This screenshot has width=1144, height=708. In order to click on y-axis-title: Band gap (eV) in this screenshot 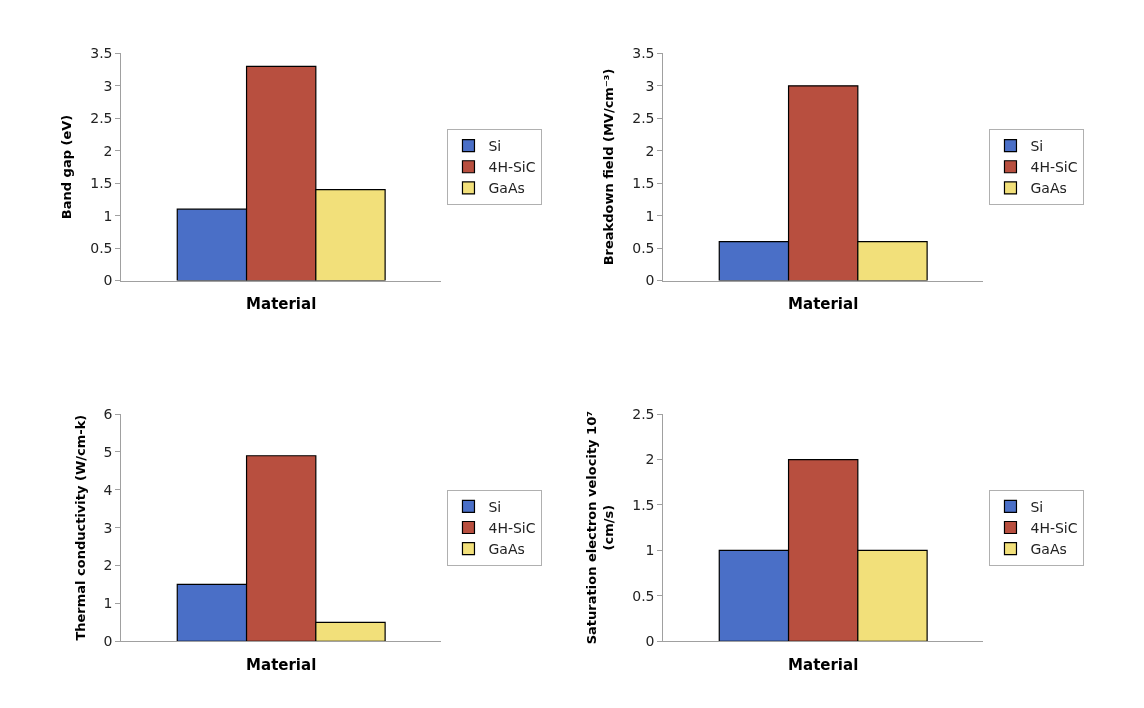, I will do `click(67, 167)`.